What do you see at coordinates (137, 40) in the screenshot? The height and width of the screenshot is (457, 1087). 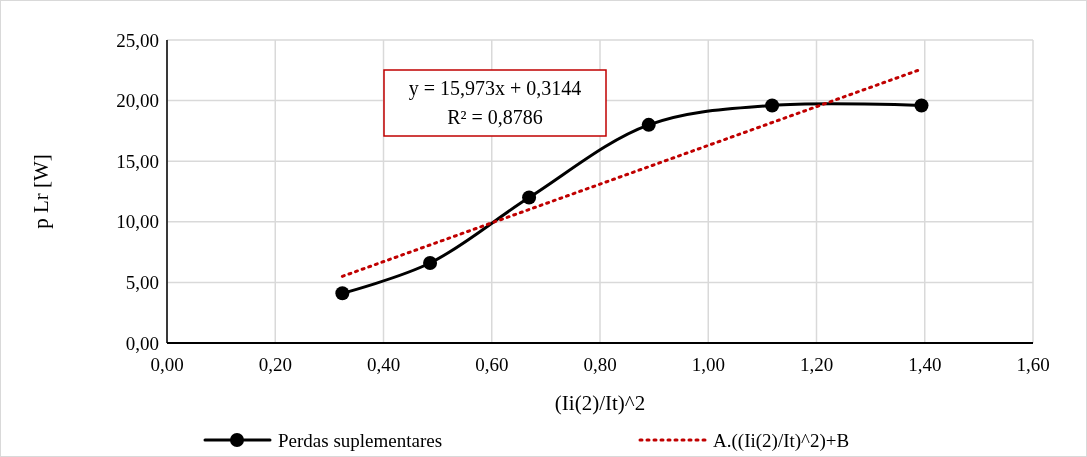 I see `y-tick-label: 25,00` at bounding box center [137, 40].